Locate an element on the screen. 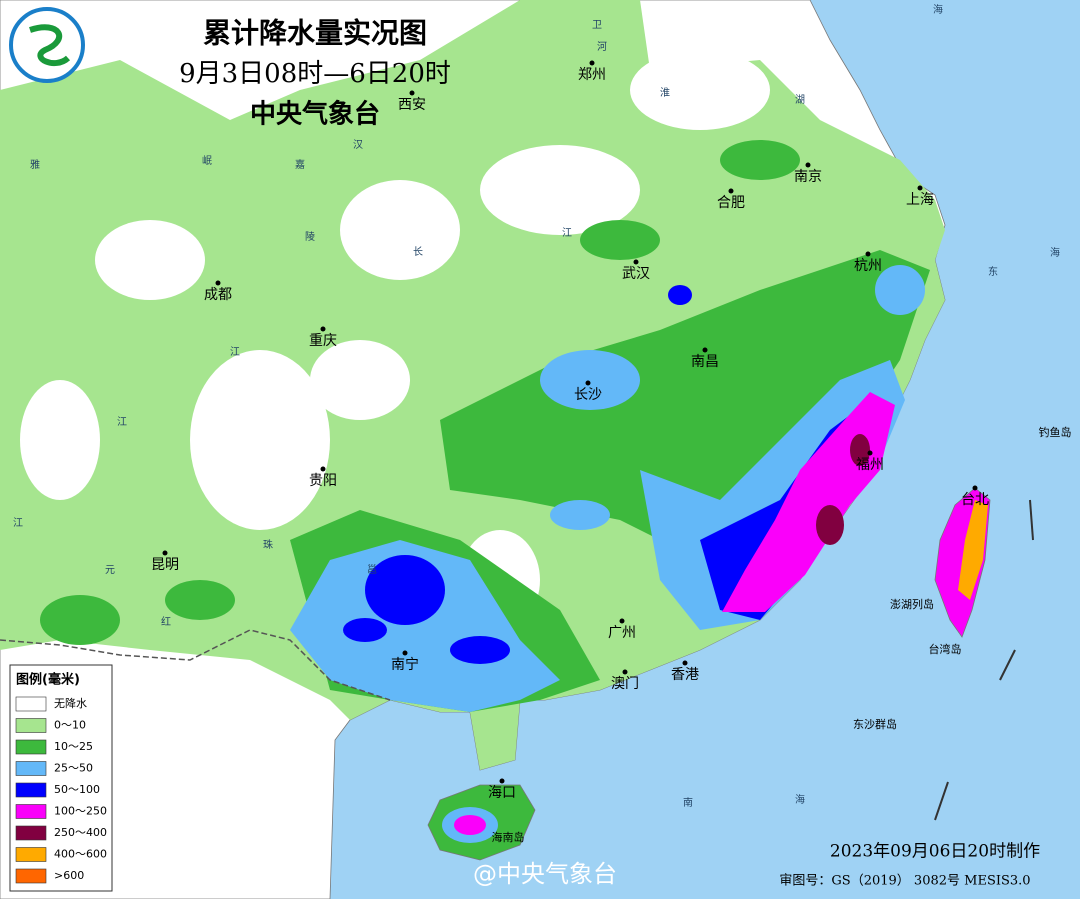  legend-label: 10～25 is located at coordinates (73, 746).